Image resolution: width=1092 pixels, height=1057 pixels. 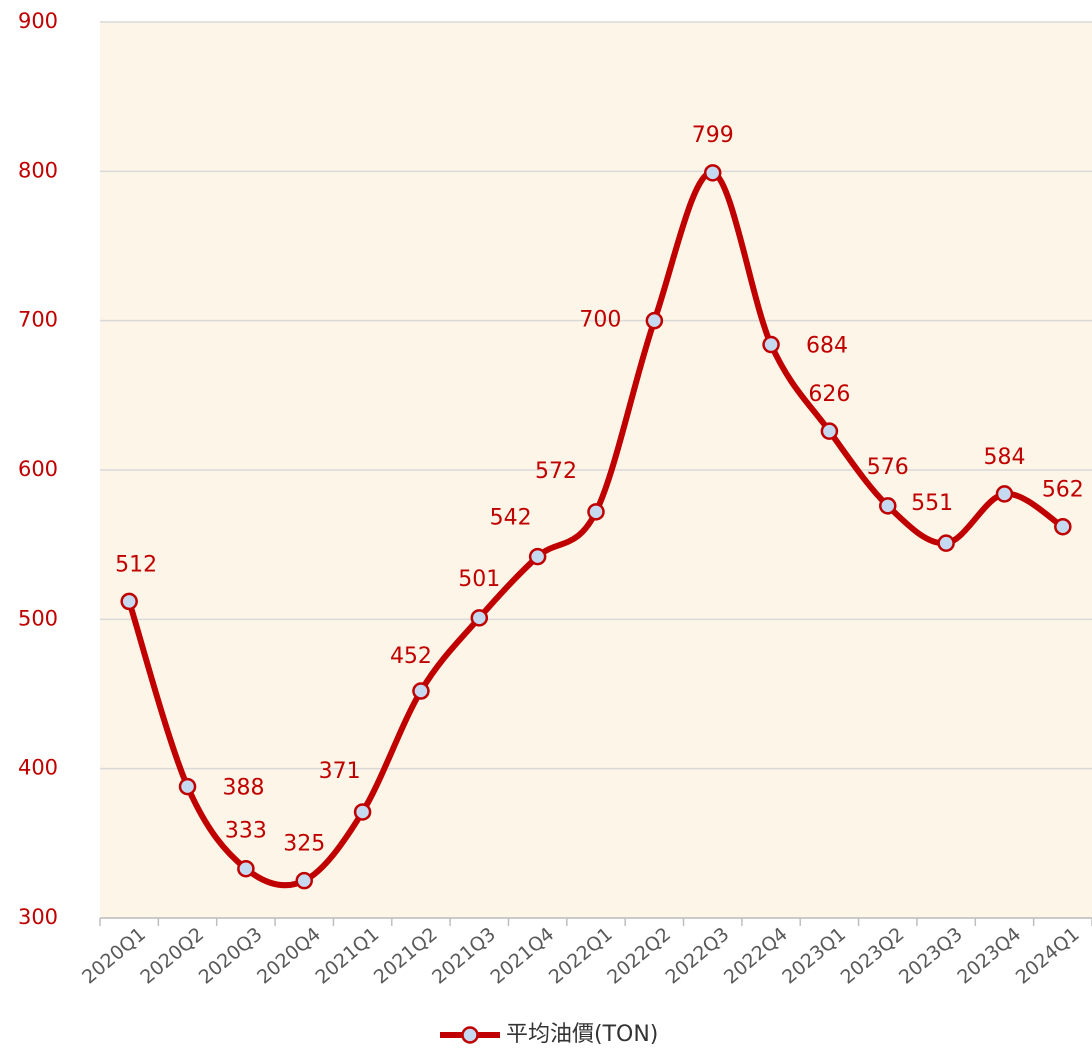 I want to click on x-tick-label: 2023Q4, so click(x=989, y=955).